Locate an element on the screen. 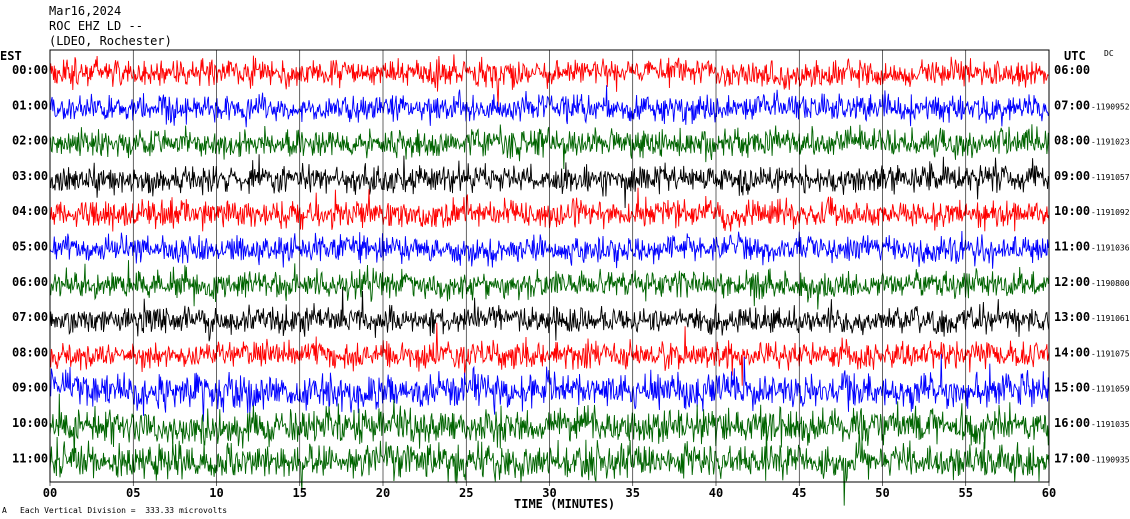 The height and width of the screenshot is (519, 1130). dc-offset-label: -1190800 is located at coordinates (1110, 283).